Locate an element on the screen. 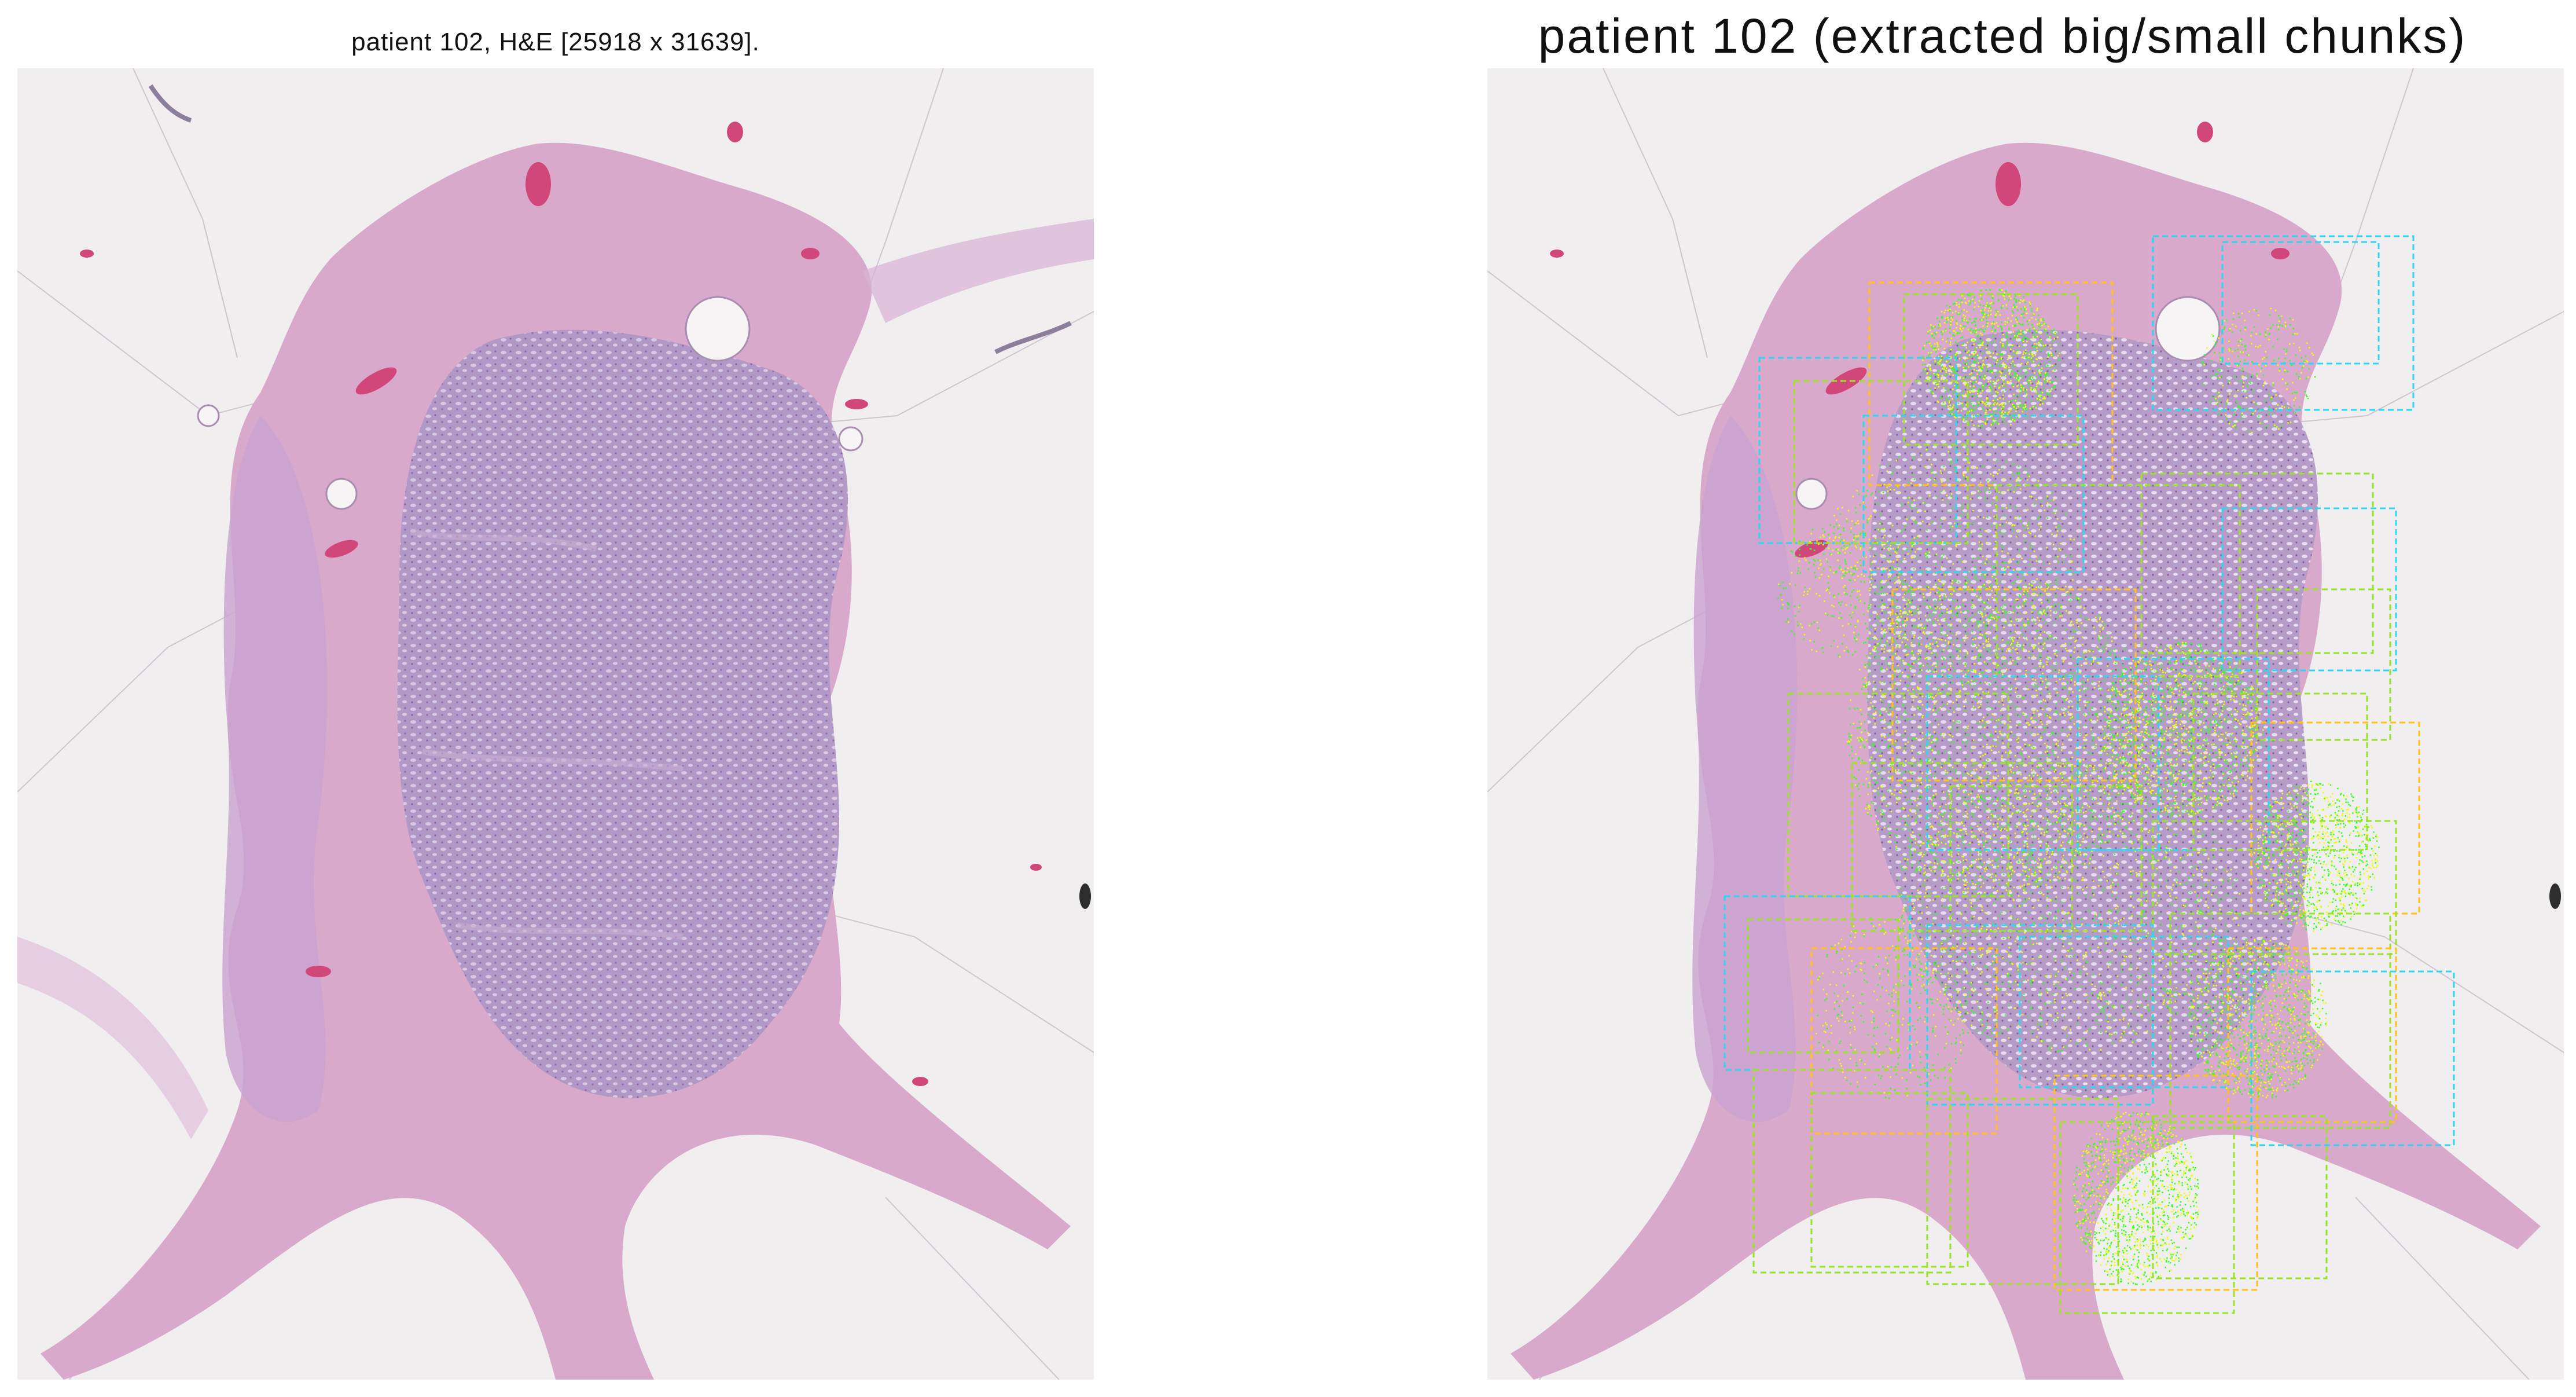 This screenshot has width=2576, height=1397. background-vessels is located at coordinates (610, 219).